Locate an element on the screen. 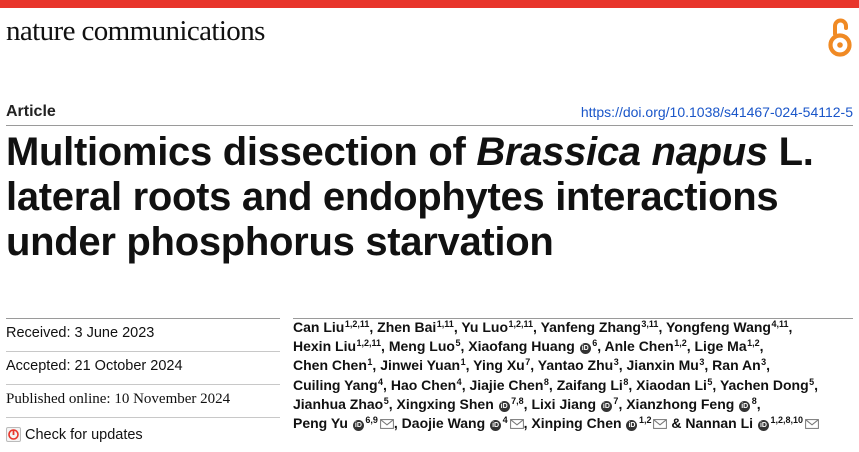 This screenshot has height=452, width=859. author-name: Jianxin Mu is located at coordinates (662, 365).